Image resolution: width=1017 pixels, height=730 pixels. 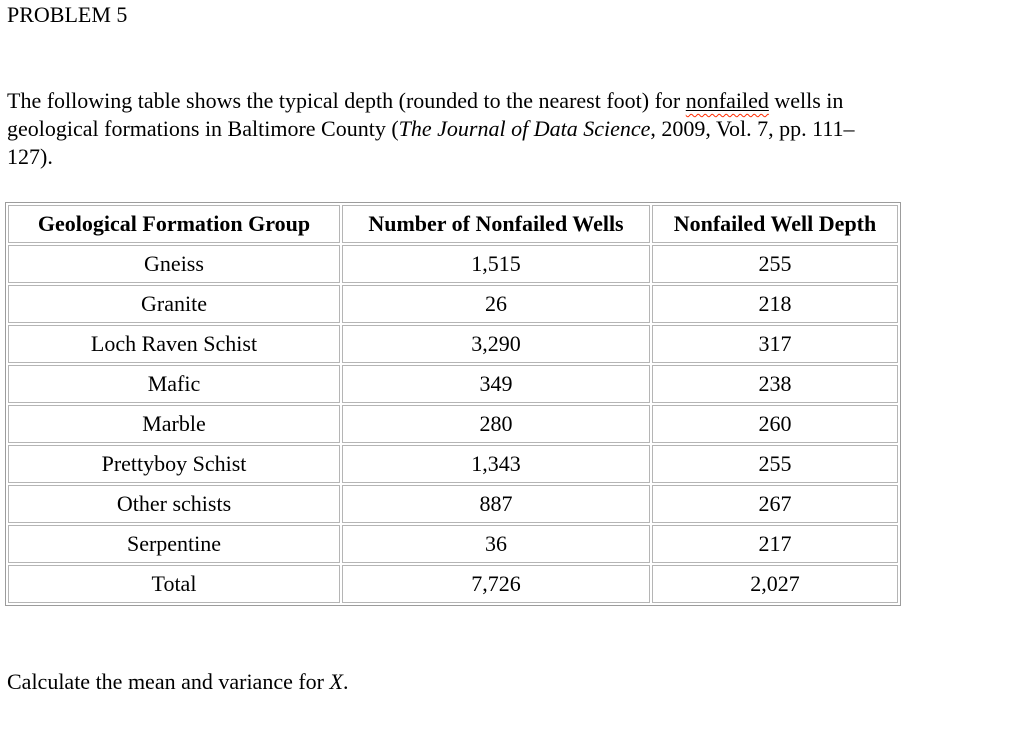 What do you see at coordinates (806, 100) in the screenshot?
I see `text-segment: wells in` at bounding box center [806, 100].